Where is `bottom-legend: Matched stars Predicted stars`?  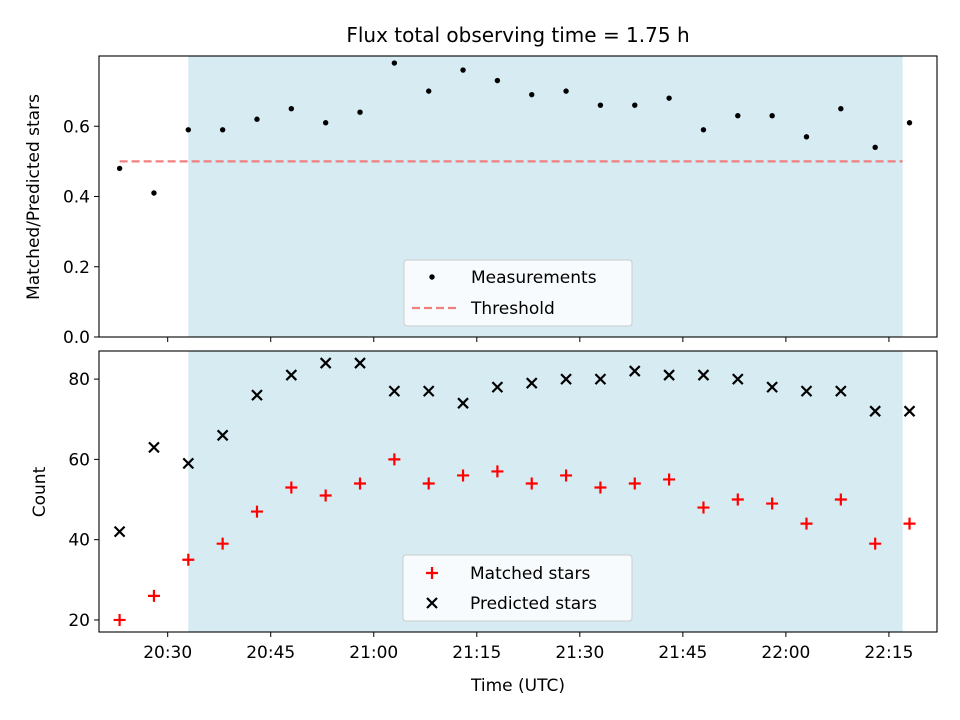
bottom-legend: Matched stars Predicted stars is located at coordinates (517, 588).